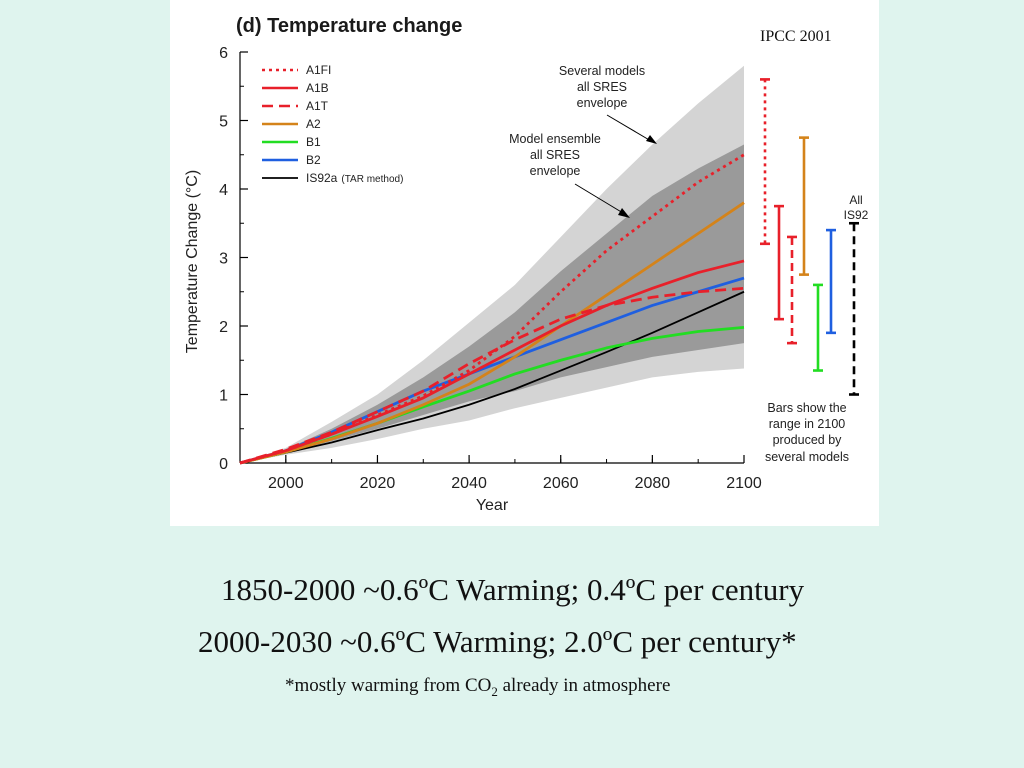  I want to click on series-line-a1t, so click(492, 375).